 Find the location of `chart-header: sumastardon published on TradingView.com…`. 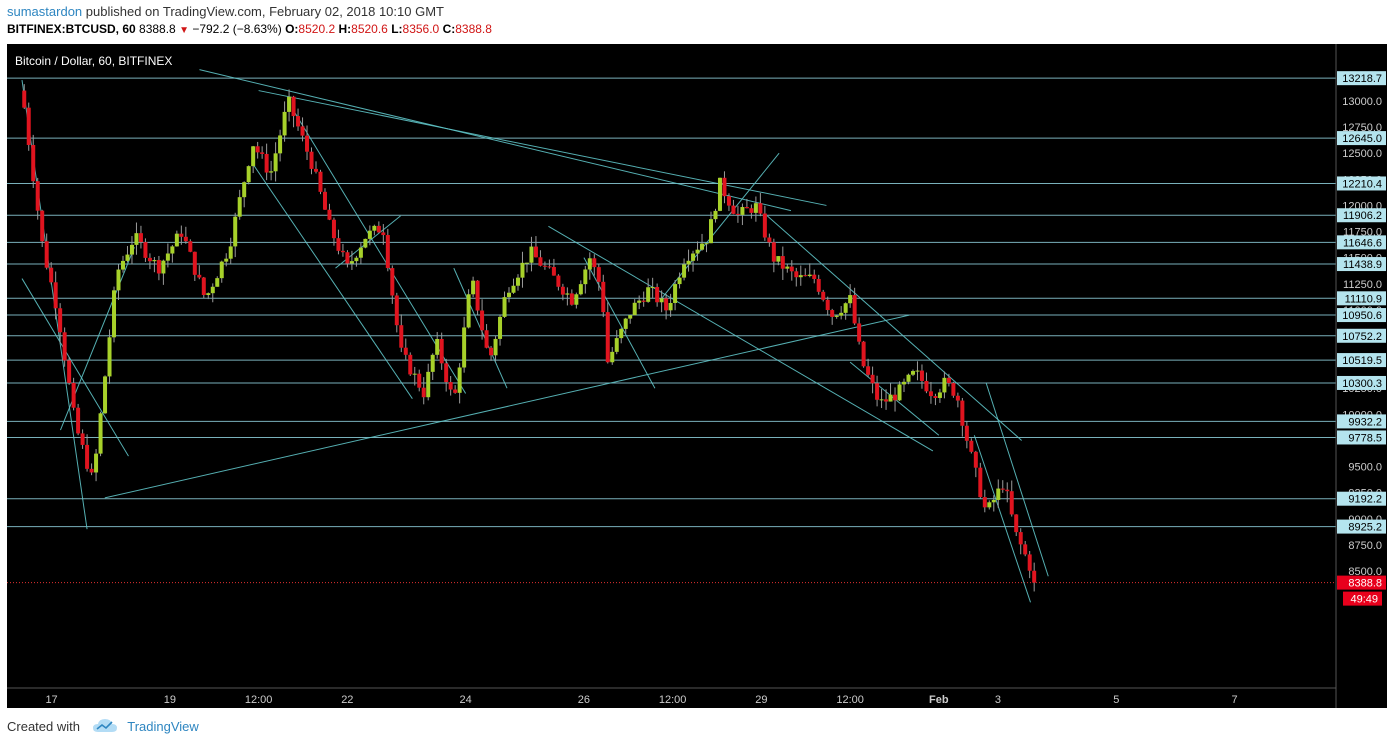

chart-header: sumastardon published on TradingView.com… is located at coordinates (697, 22).